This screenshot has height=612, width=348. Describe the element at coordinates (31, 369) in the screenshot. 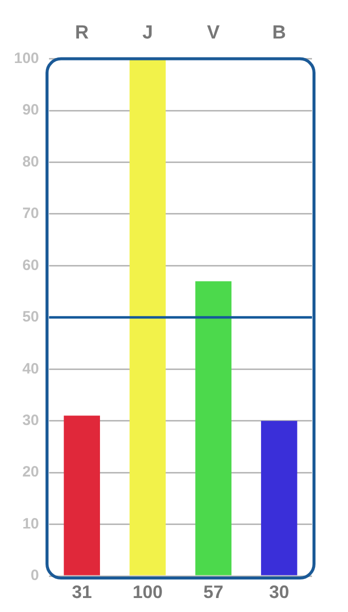

I see `y-tick-label: 40` at that location.